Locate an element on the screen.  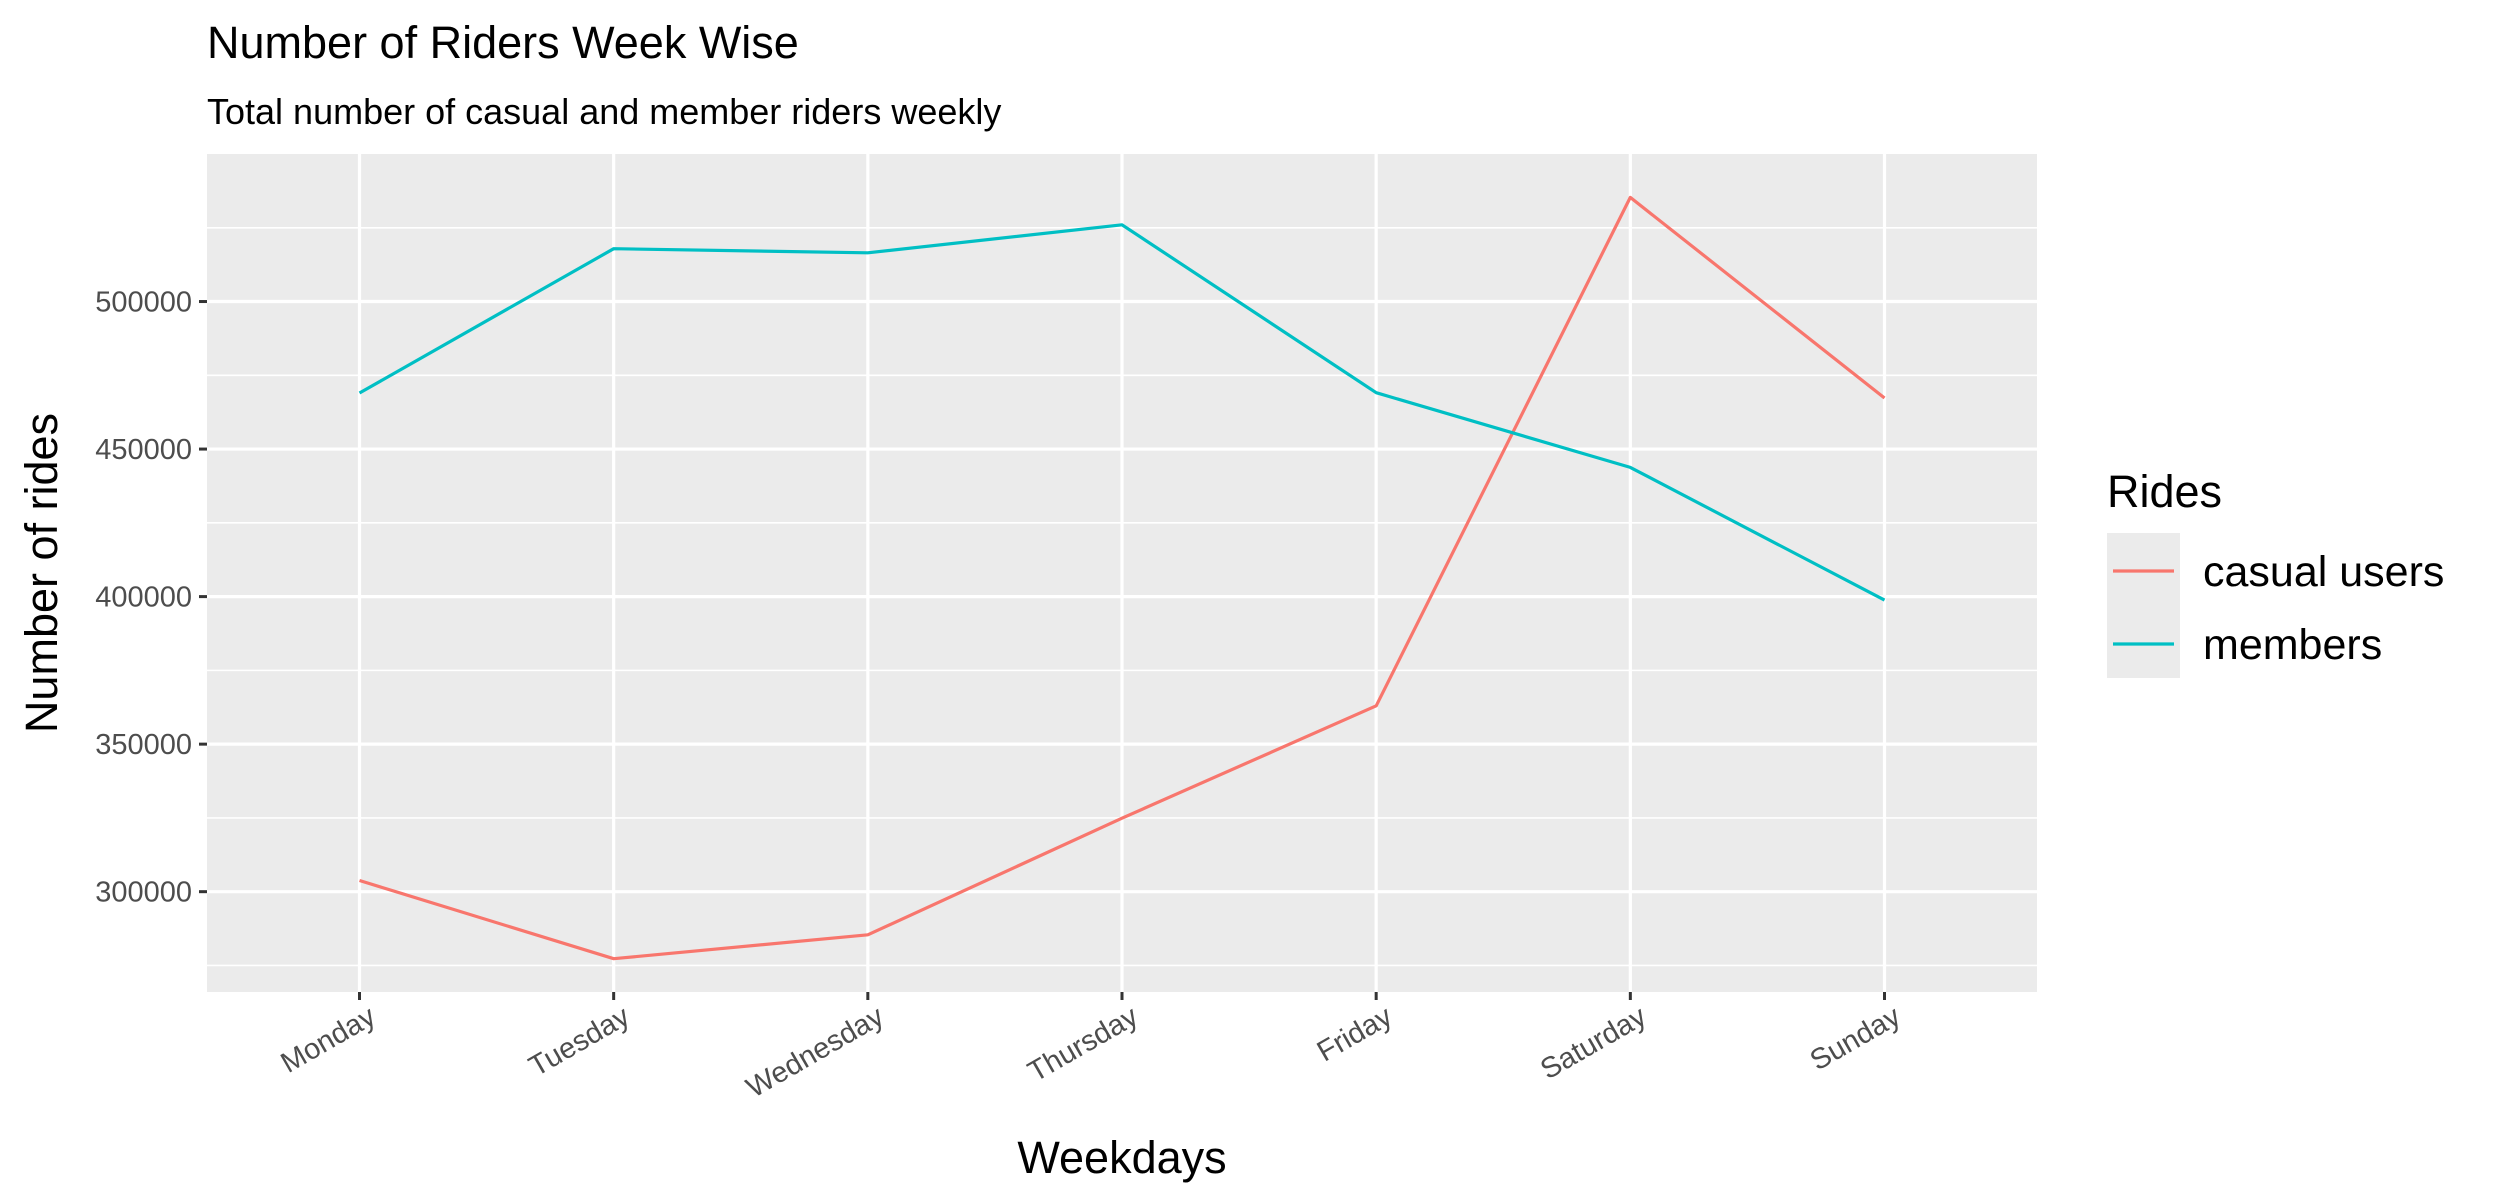
y-axis-title: Number of rides is located at coordinates (41, 573).